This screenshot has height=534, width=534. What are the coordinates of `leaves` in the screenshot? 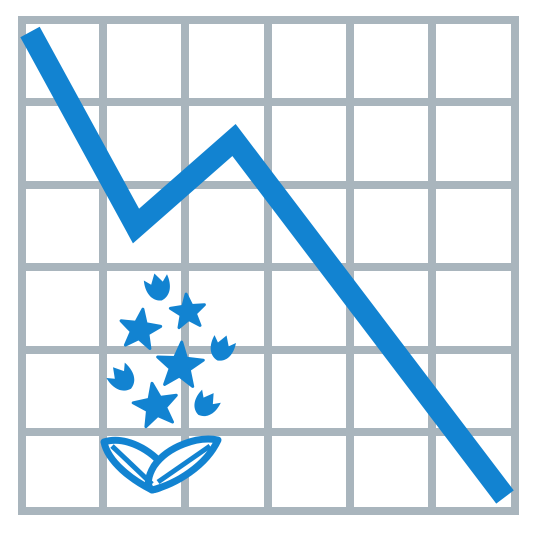 It's located at (161, 464).